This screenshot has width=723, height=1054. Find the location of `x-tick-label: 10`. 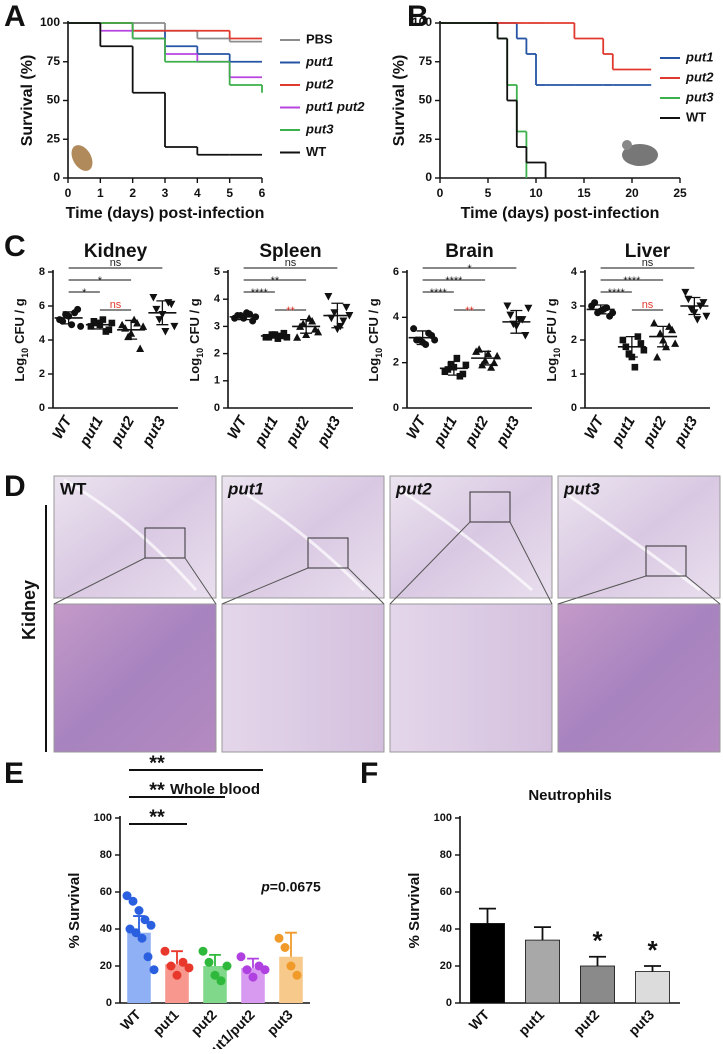

x-tick-label: 10 is located at coordinates (536, 193).